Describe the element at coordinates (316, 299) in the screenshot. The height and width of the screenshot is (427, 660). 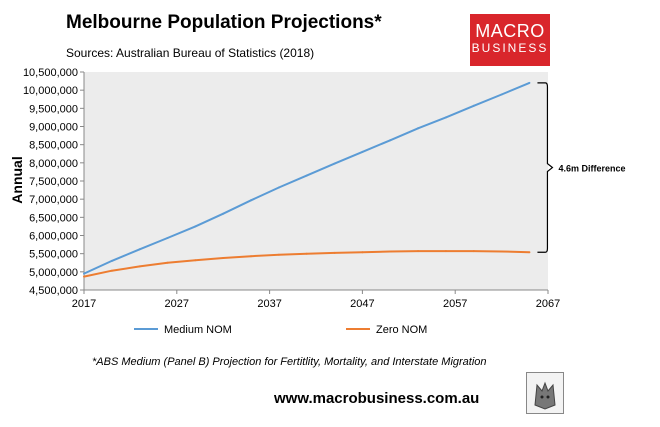
I see `x-axis: 2017 2027 2037 2047 2057 2067` at that location.